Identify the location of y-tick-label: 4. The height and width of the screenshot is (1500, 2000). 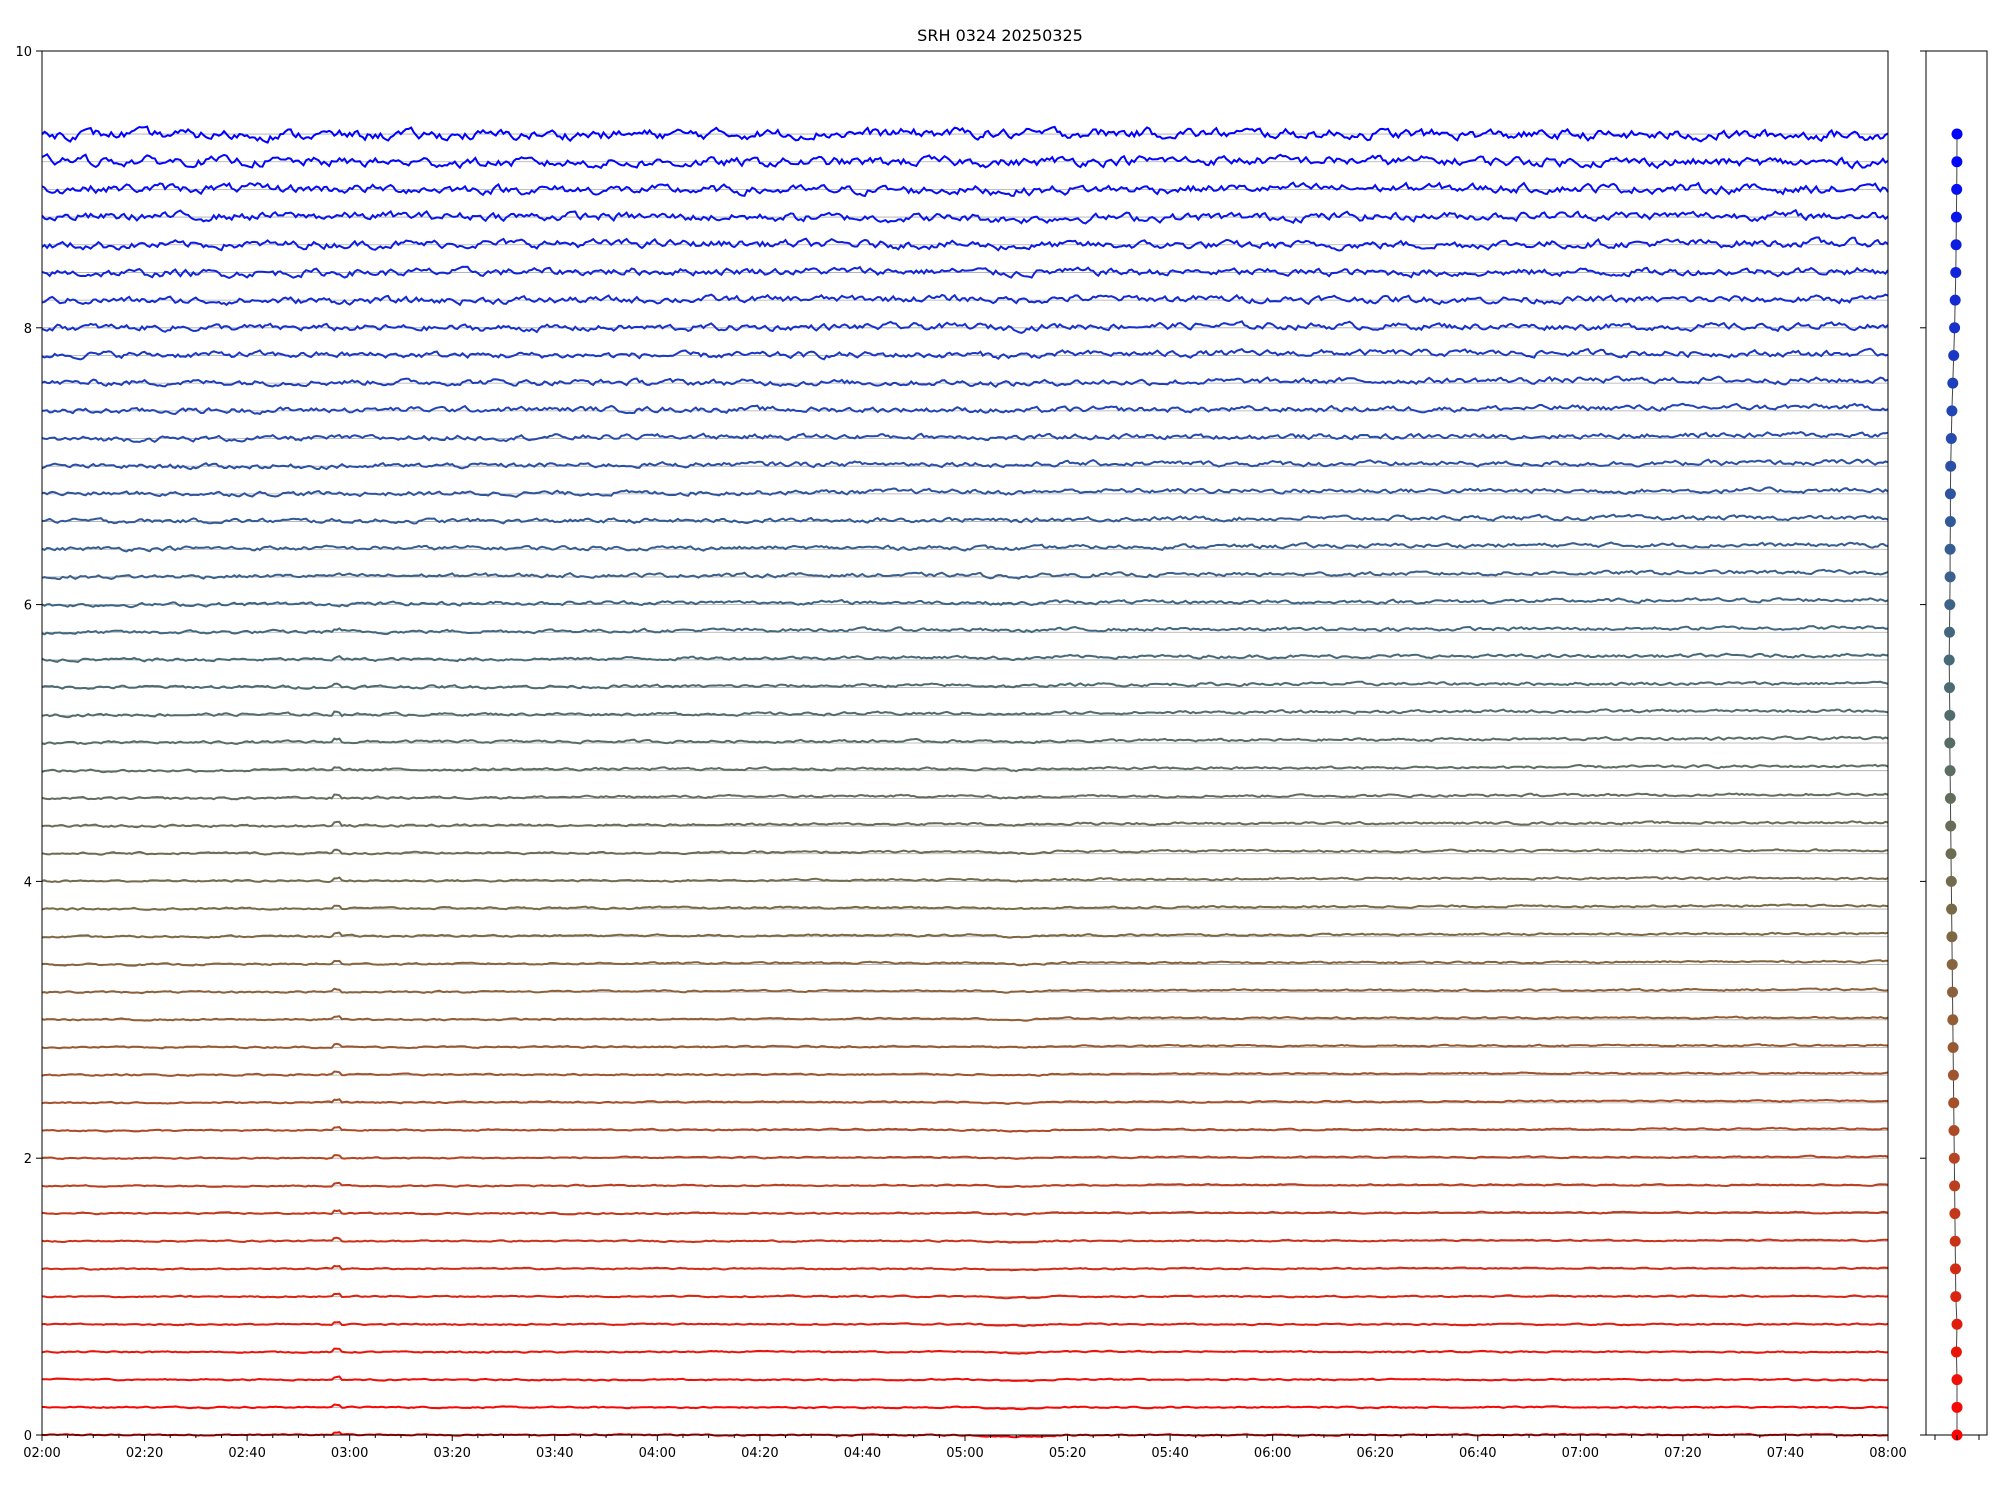
(28, 882).